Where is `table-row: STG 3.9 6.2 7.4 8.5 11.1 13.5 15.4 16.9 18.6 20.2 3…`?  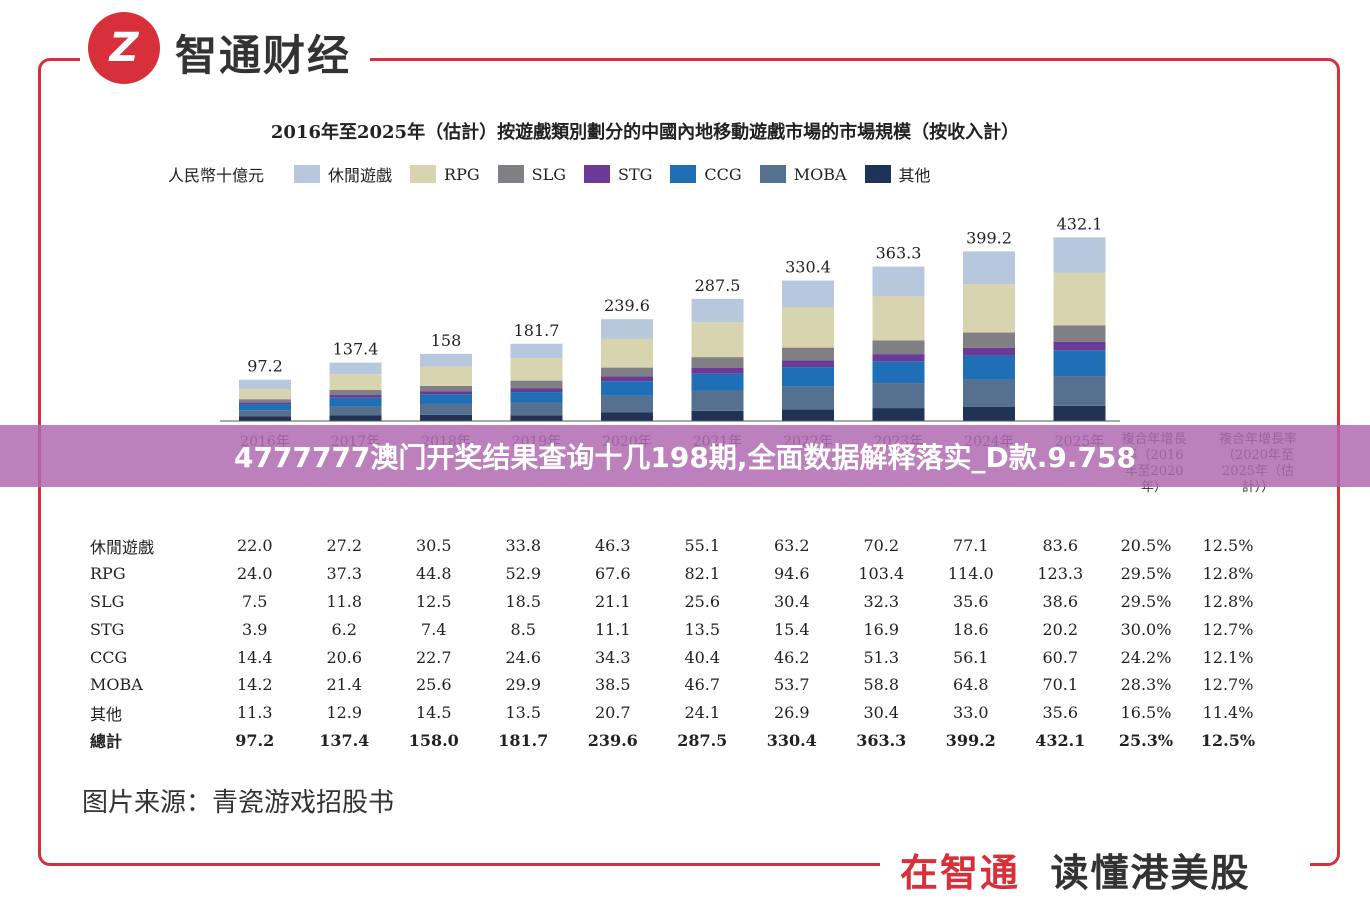 table-row: STG 3.9 6.2 7.4 8.5 11.1 13.5 15.4 16.9 18.6 20.2 3… is located at coordinates (675, 629).